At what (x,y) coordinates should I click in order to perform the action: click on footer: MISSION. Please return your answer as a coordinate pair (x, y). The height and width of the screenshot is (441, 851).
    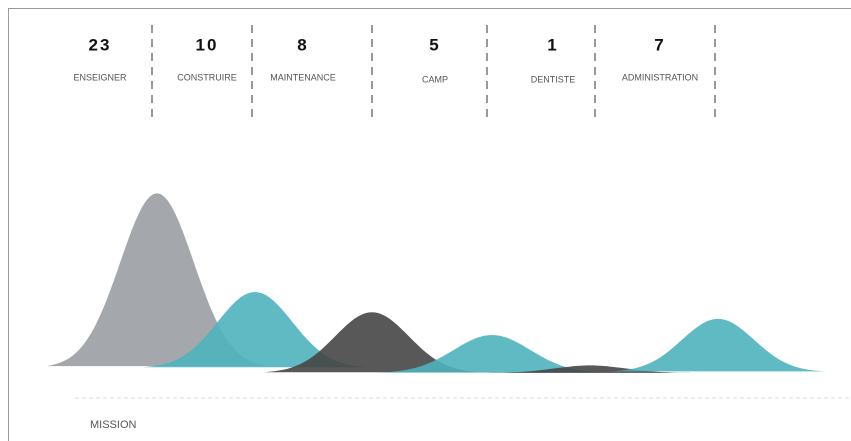
    Looking at the image, I should click on (113, 425).